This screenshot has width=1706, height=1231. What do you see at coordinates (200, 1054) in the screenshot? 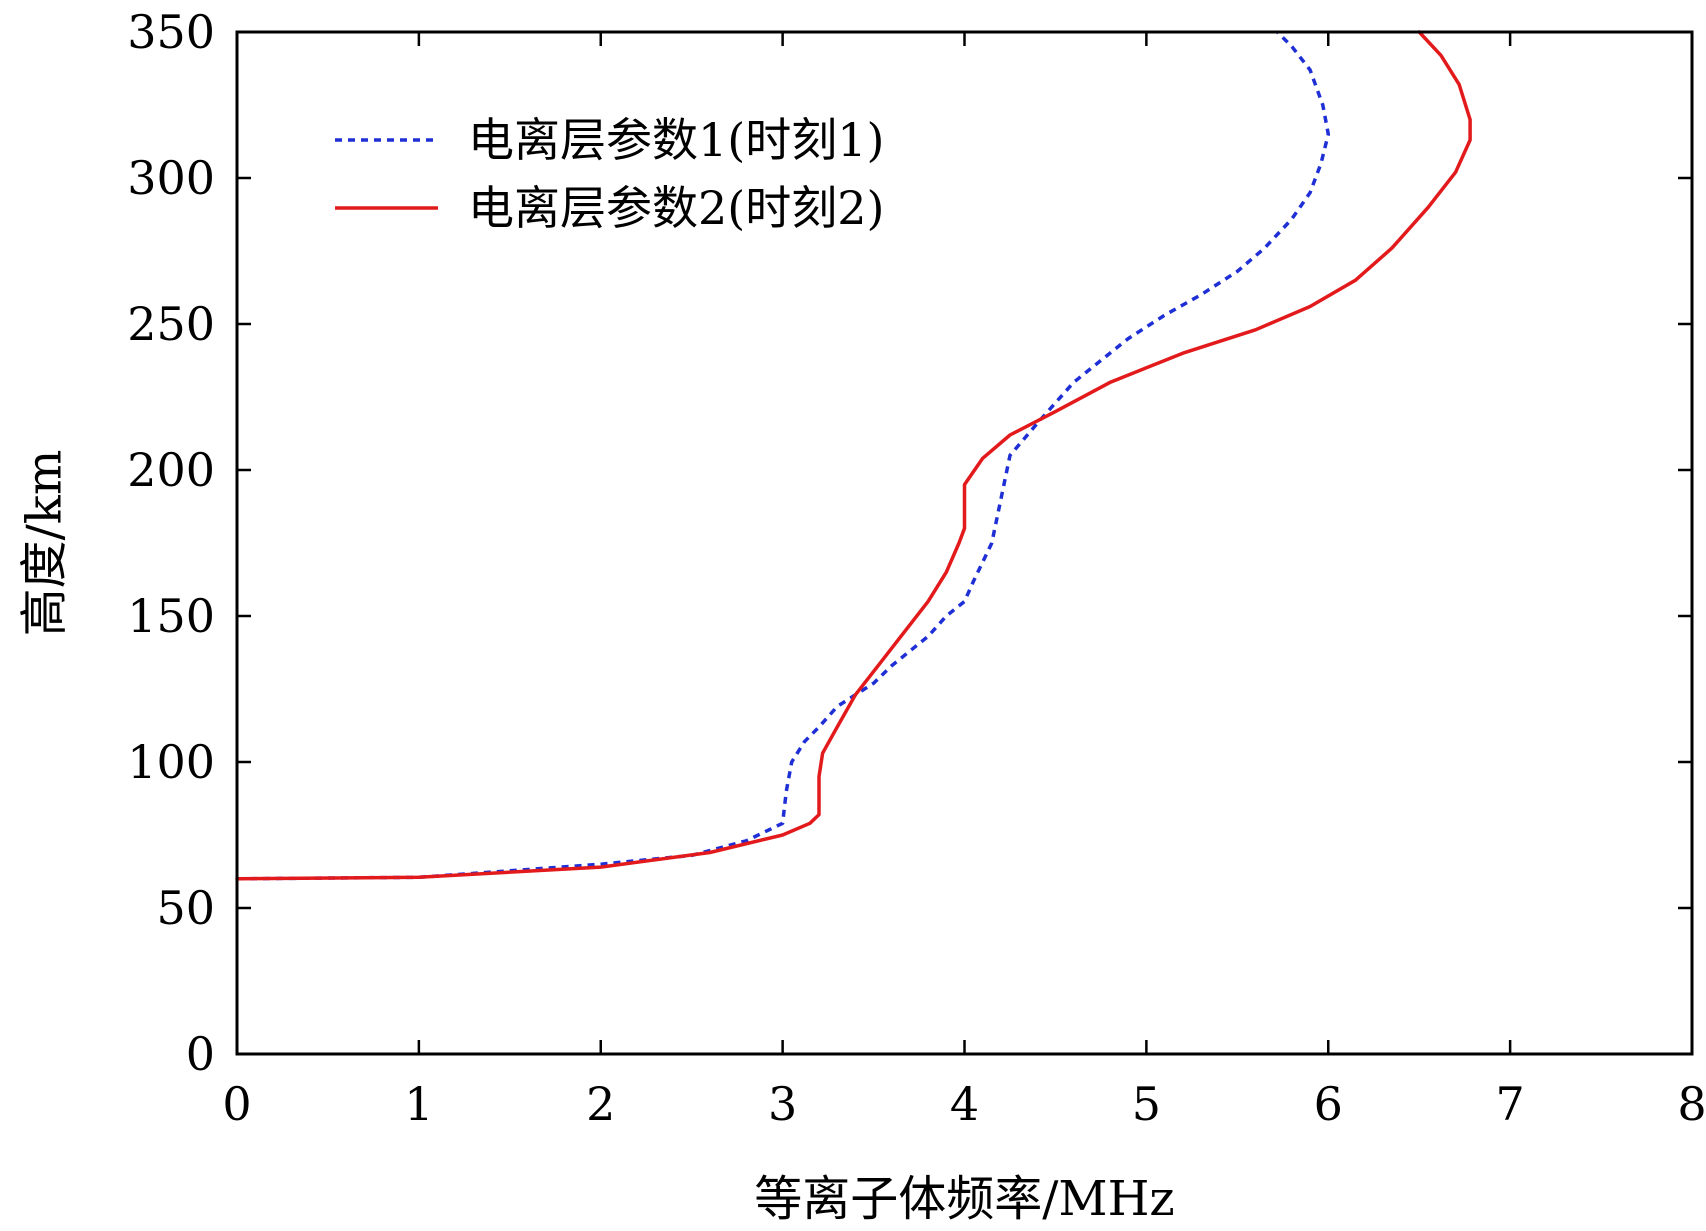
I see `y-tick-label: 0` at bounding box center [200, 1054].